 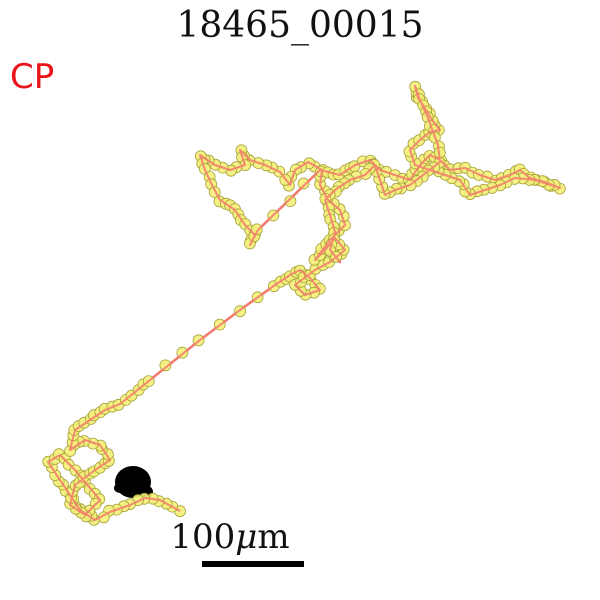 I want to click on tag-label: CP, so click(x=32, y=77).